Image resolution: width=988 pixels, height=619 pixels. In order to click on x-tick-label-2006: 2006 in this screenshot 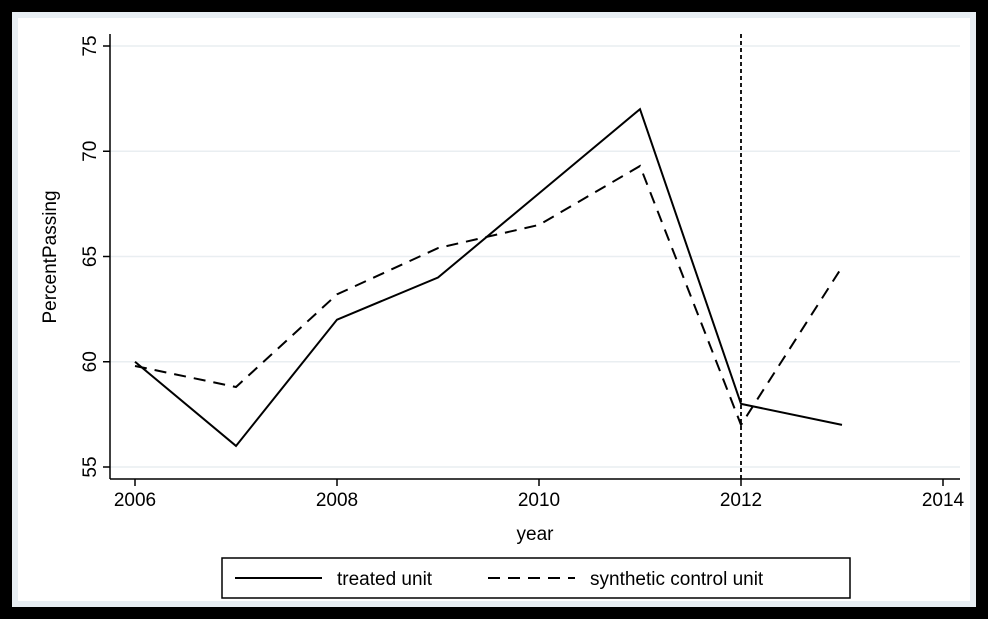, I will do `click(135, 500)`.